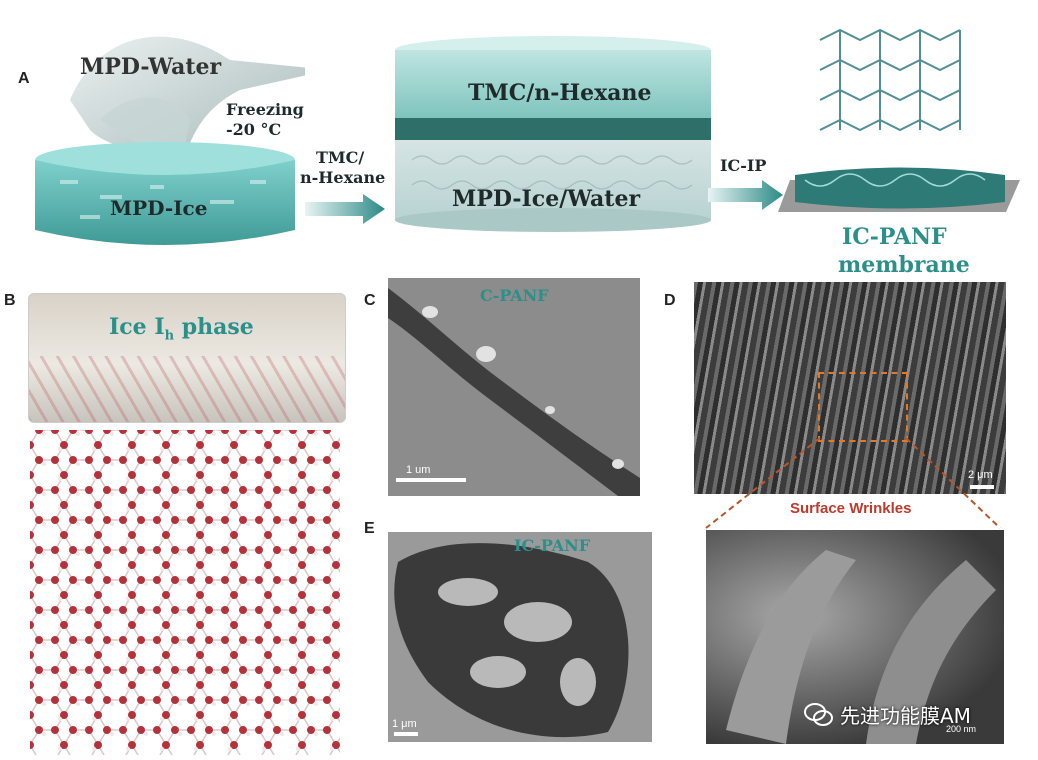 The width and height of the screenshot is (1038, 760). What do you see at coordinates (514, 295) in the screenshot?
I see `tem-c-title: C-PANF` at bounding box center [514, 295].